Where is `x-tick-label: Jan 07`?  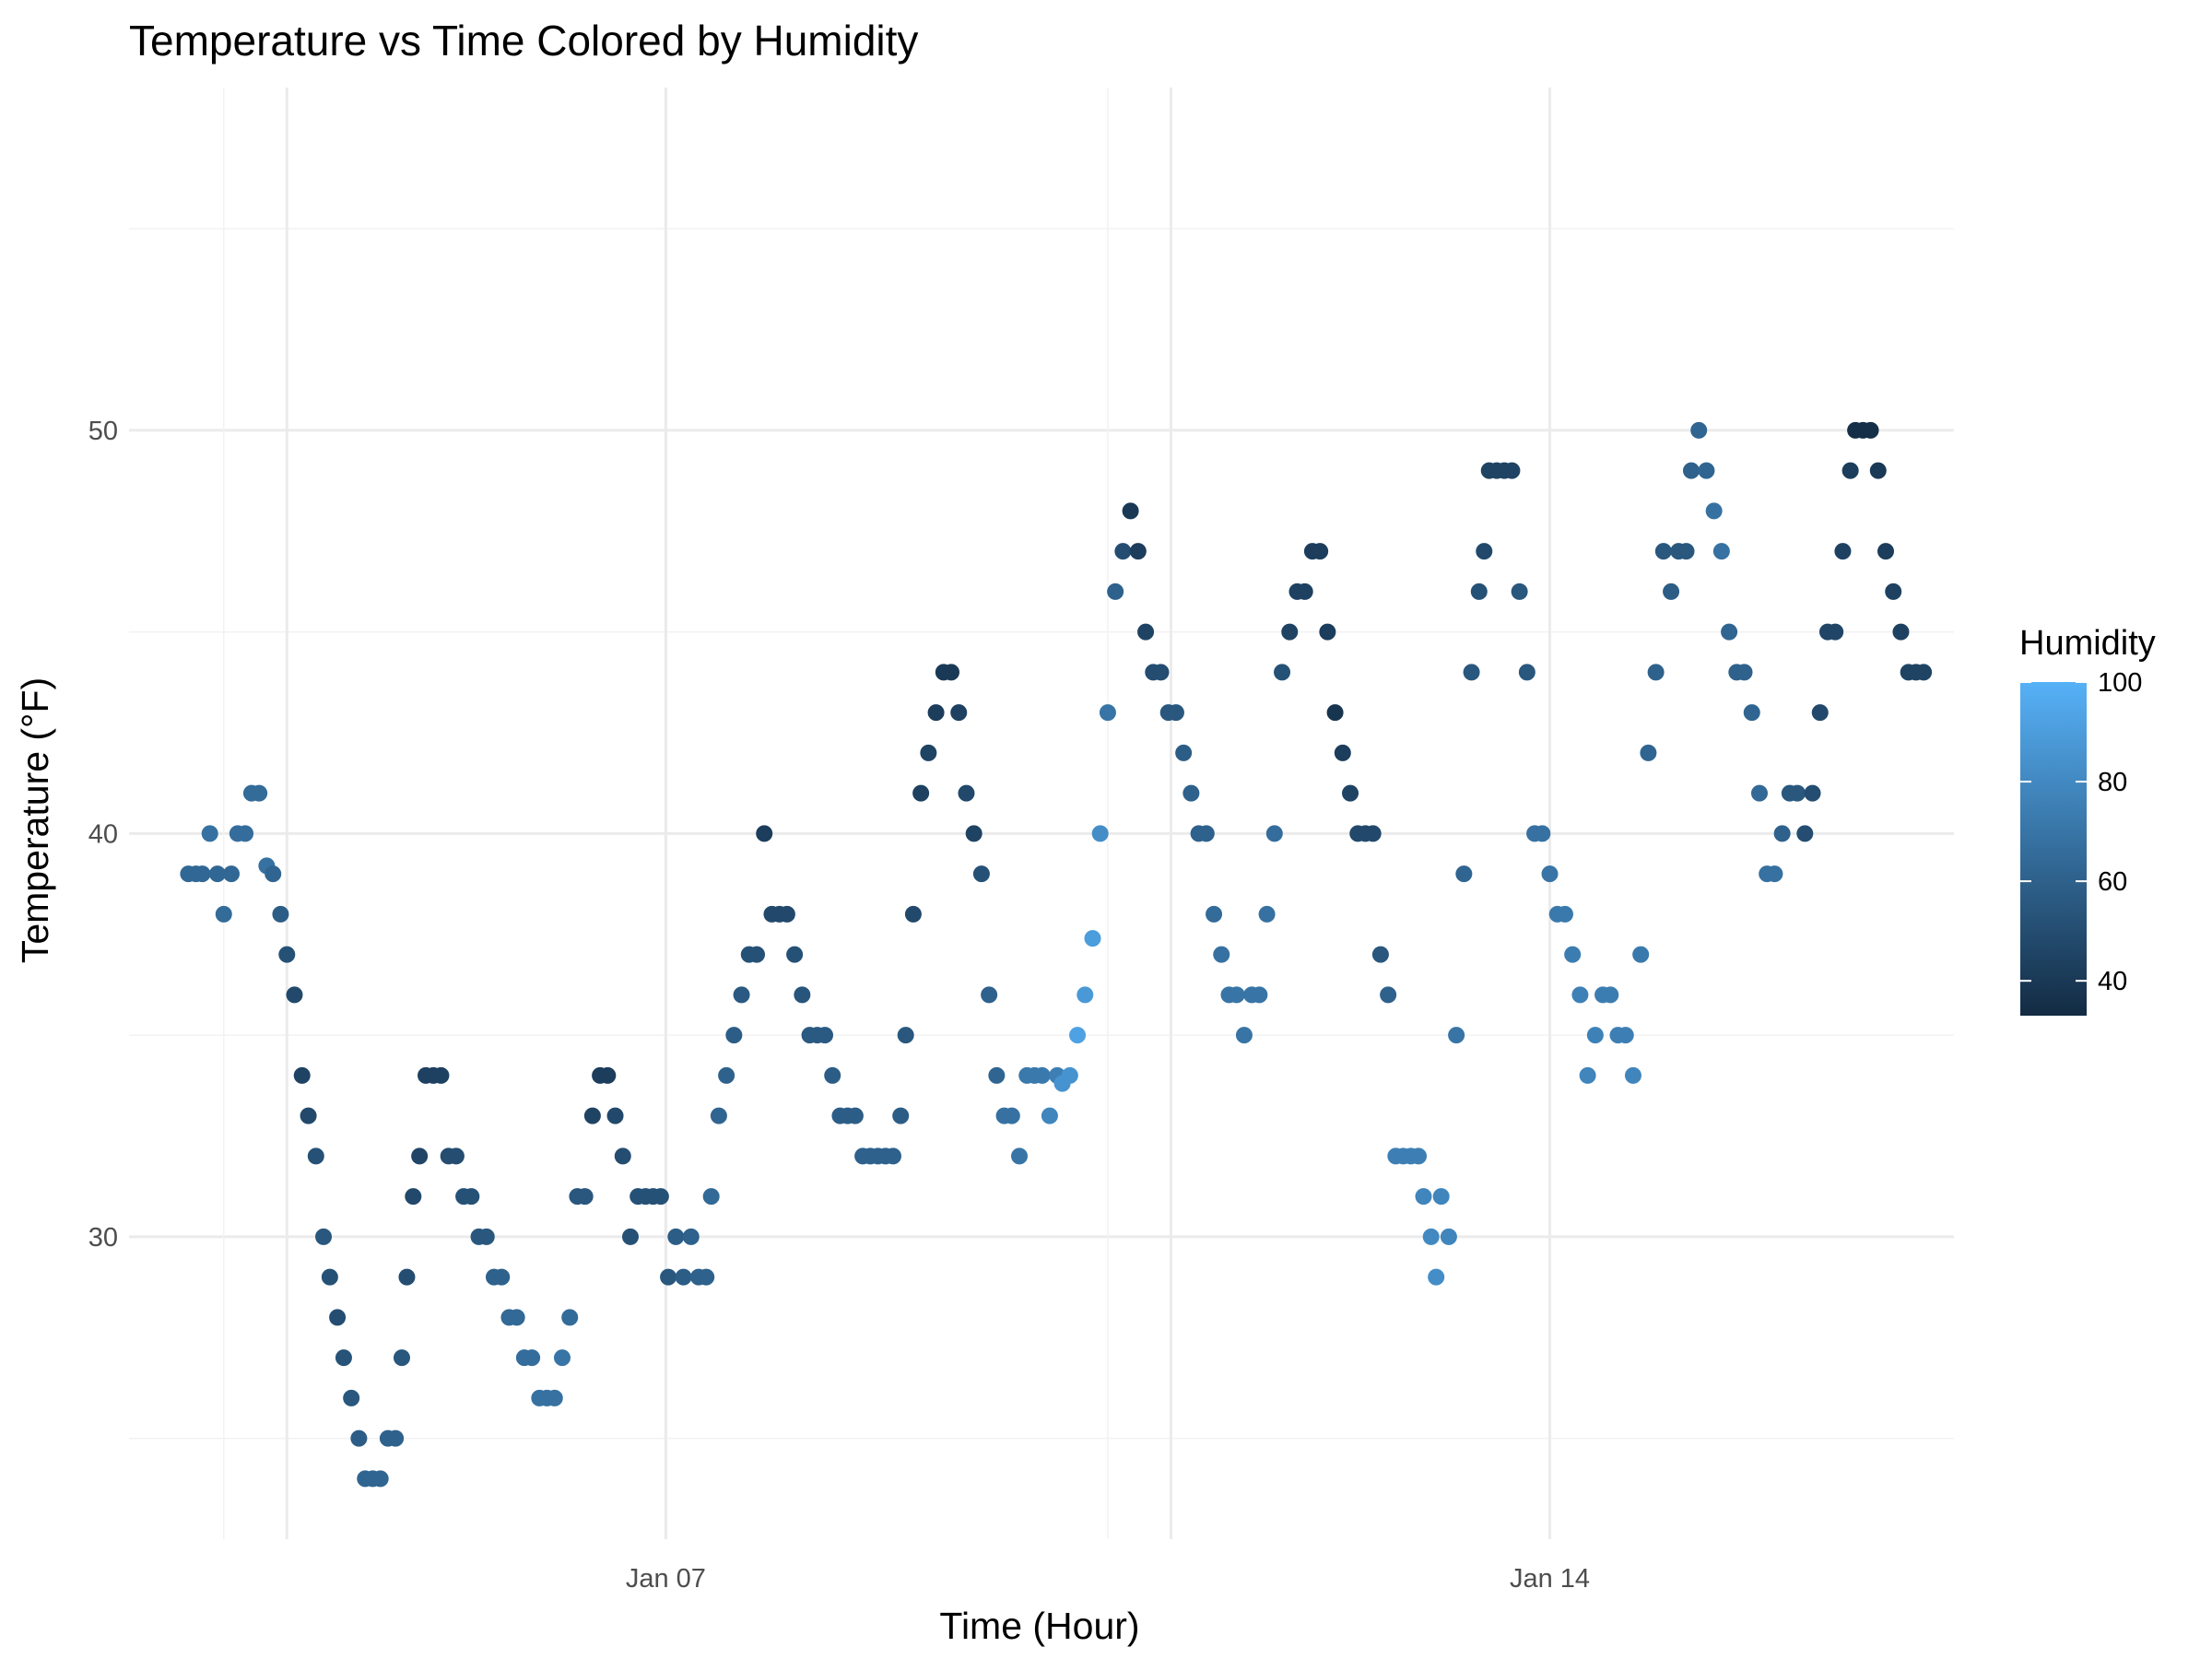 x-tick-label: Jan 07 is located at coordinates (666, 1579).